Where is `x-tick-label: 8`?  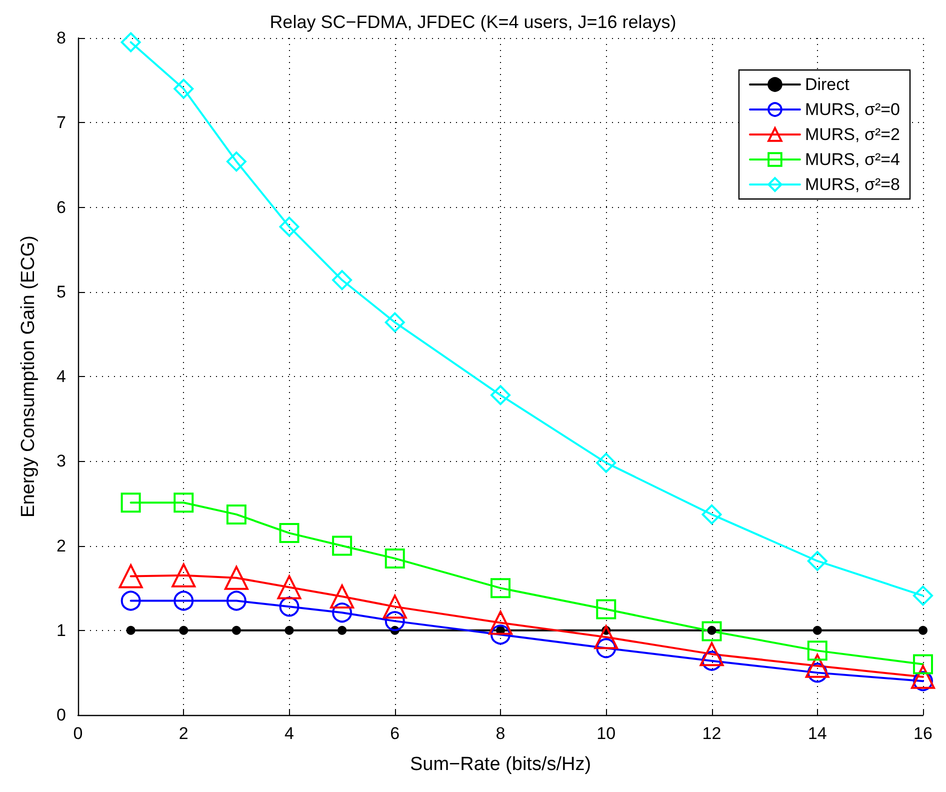
x-tick-label: 8 is located at coordinates (501, 733).